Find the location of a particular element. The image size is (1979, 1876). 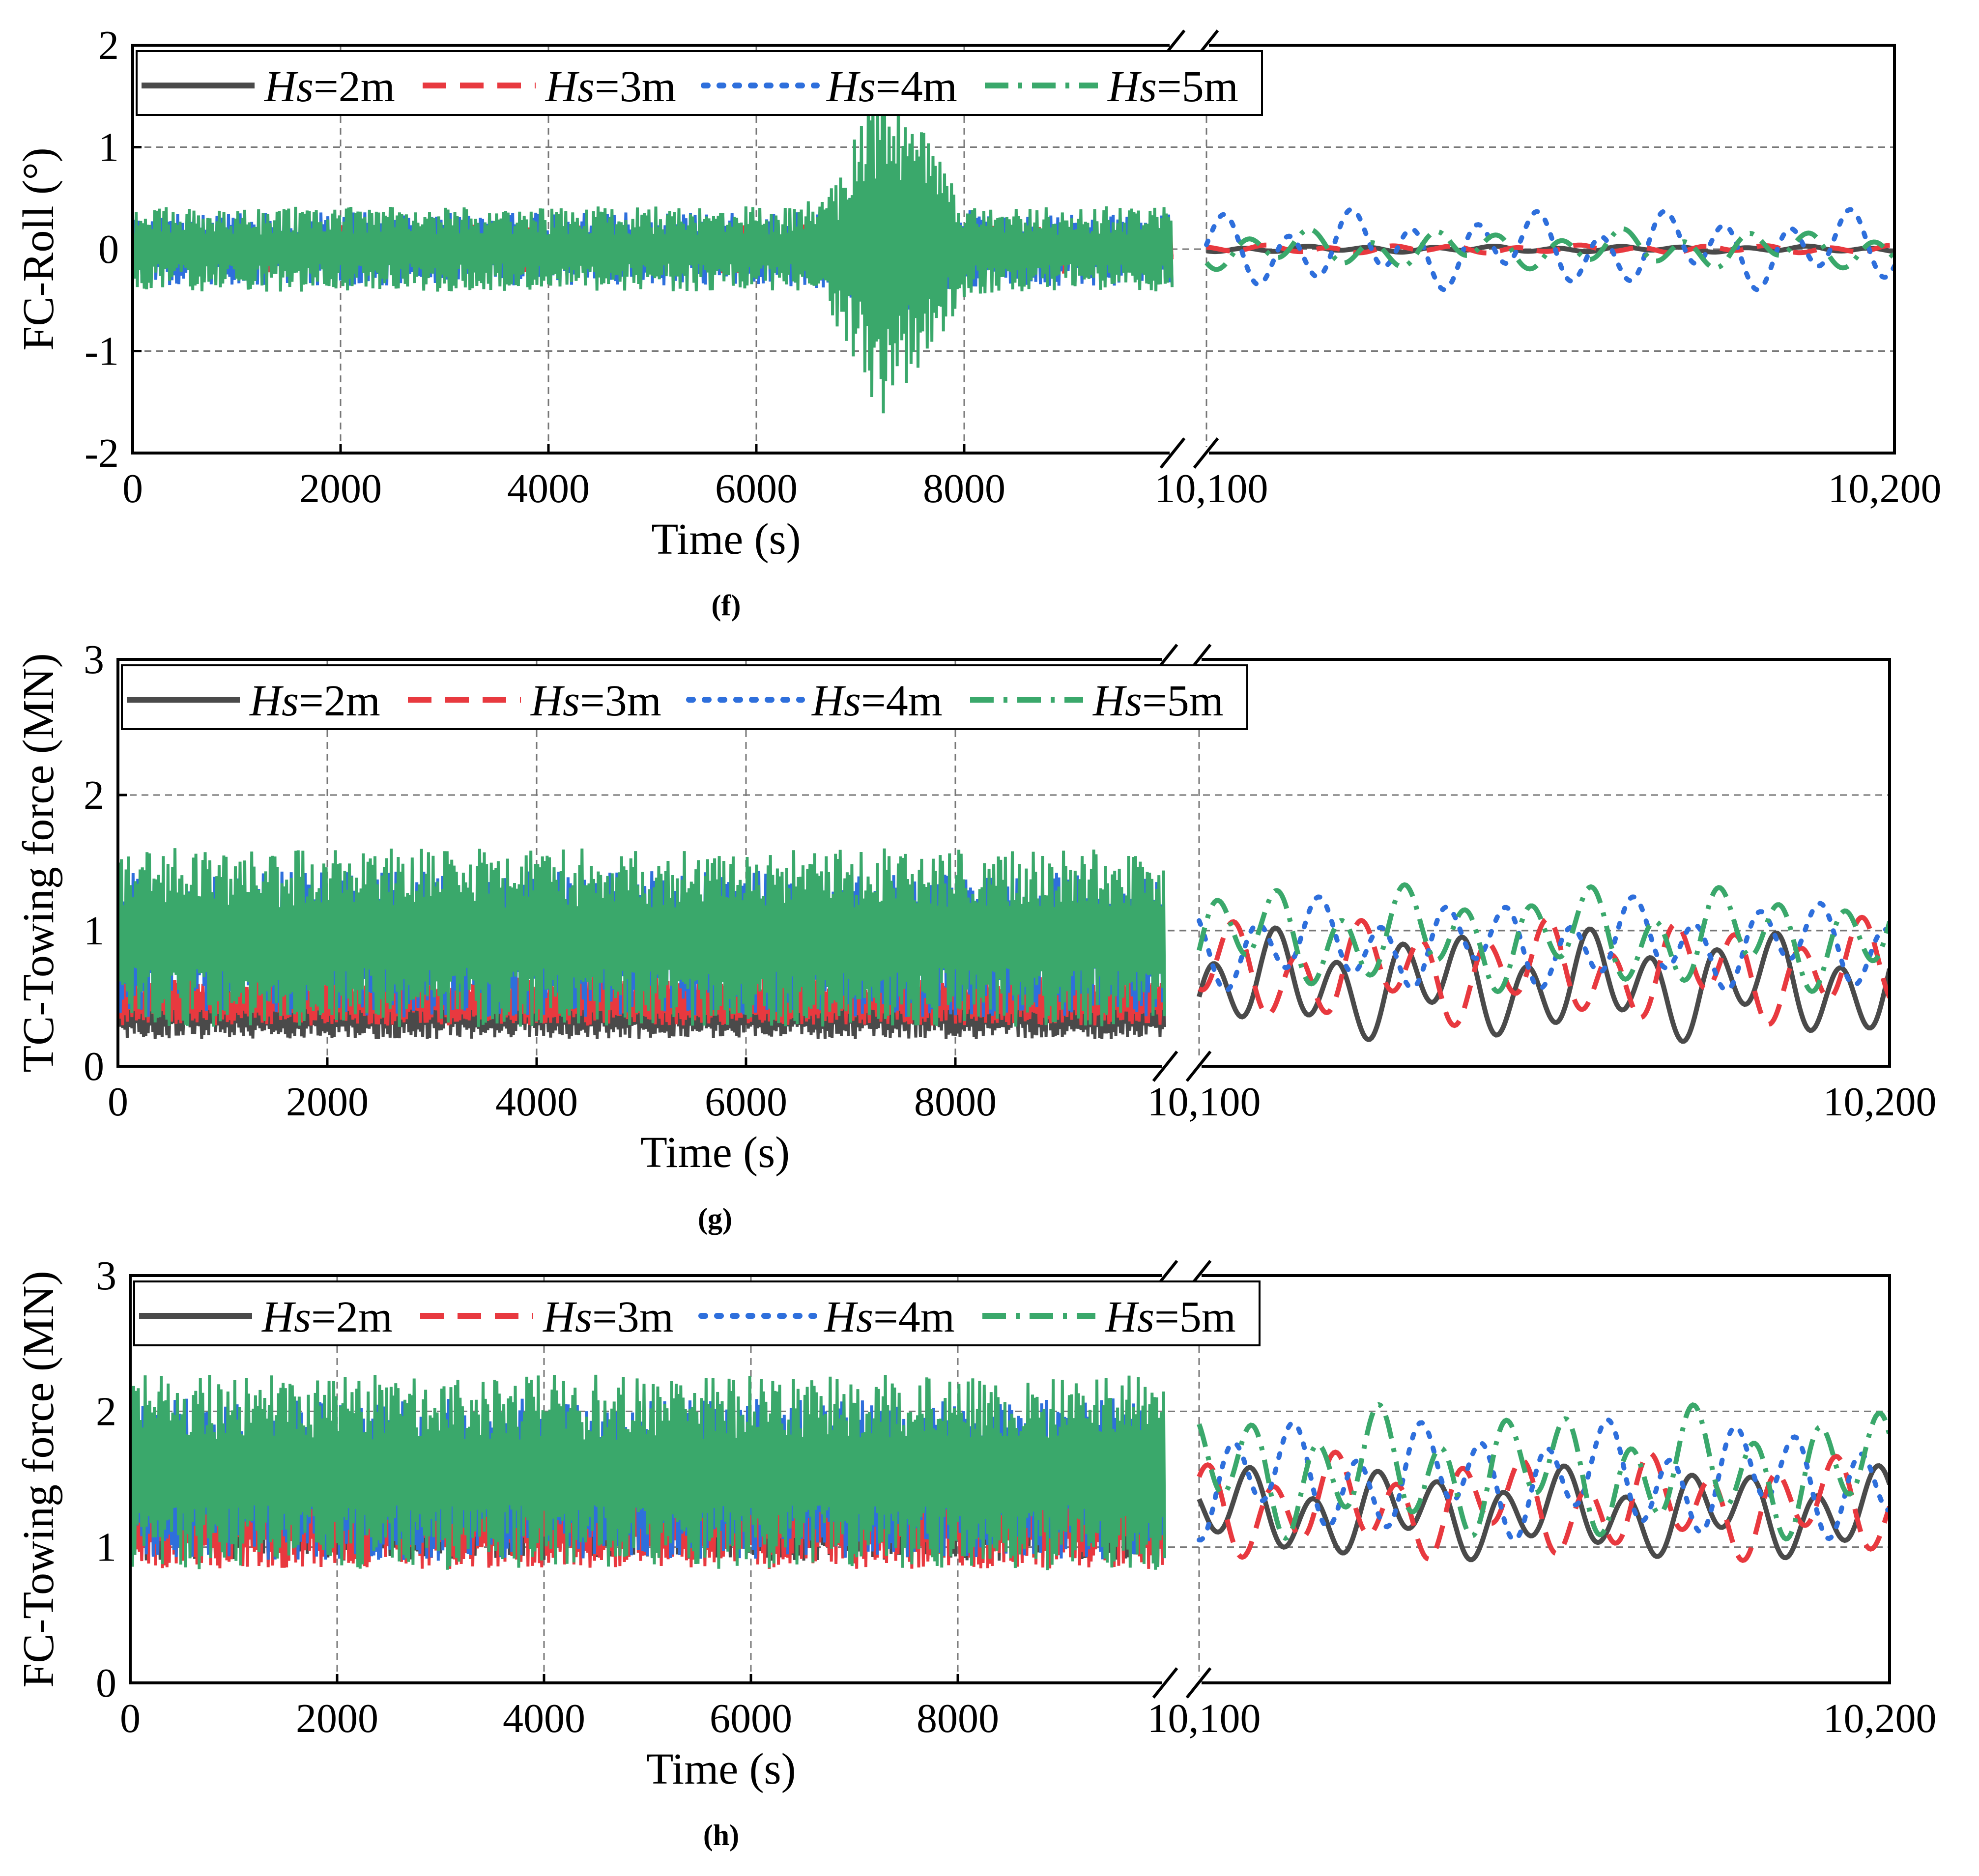

y-tick-label: -1 is located at coordinates (102, 351).